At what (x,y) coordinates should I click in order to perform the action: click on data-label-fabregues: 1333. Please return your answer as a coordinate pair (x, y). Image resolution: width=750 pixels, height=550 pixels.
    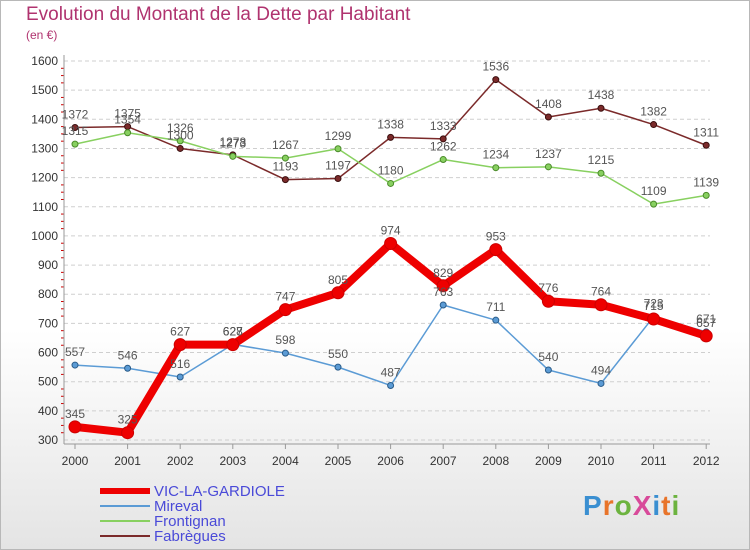
    Looking at the image, I should click on (443, 126).